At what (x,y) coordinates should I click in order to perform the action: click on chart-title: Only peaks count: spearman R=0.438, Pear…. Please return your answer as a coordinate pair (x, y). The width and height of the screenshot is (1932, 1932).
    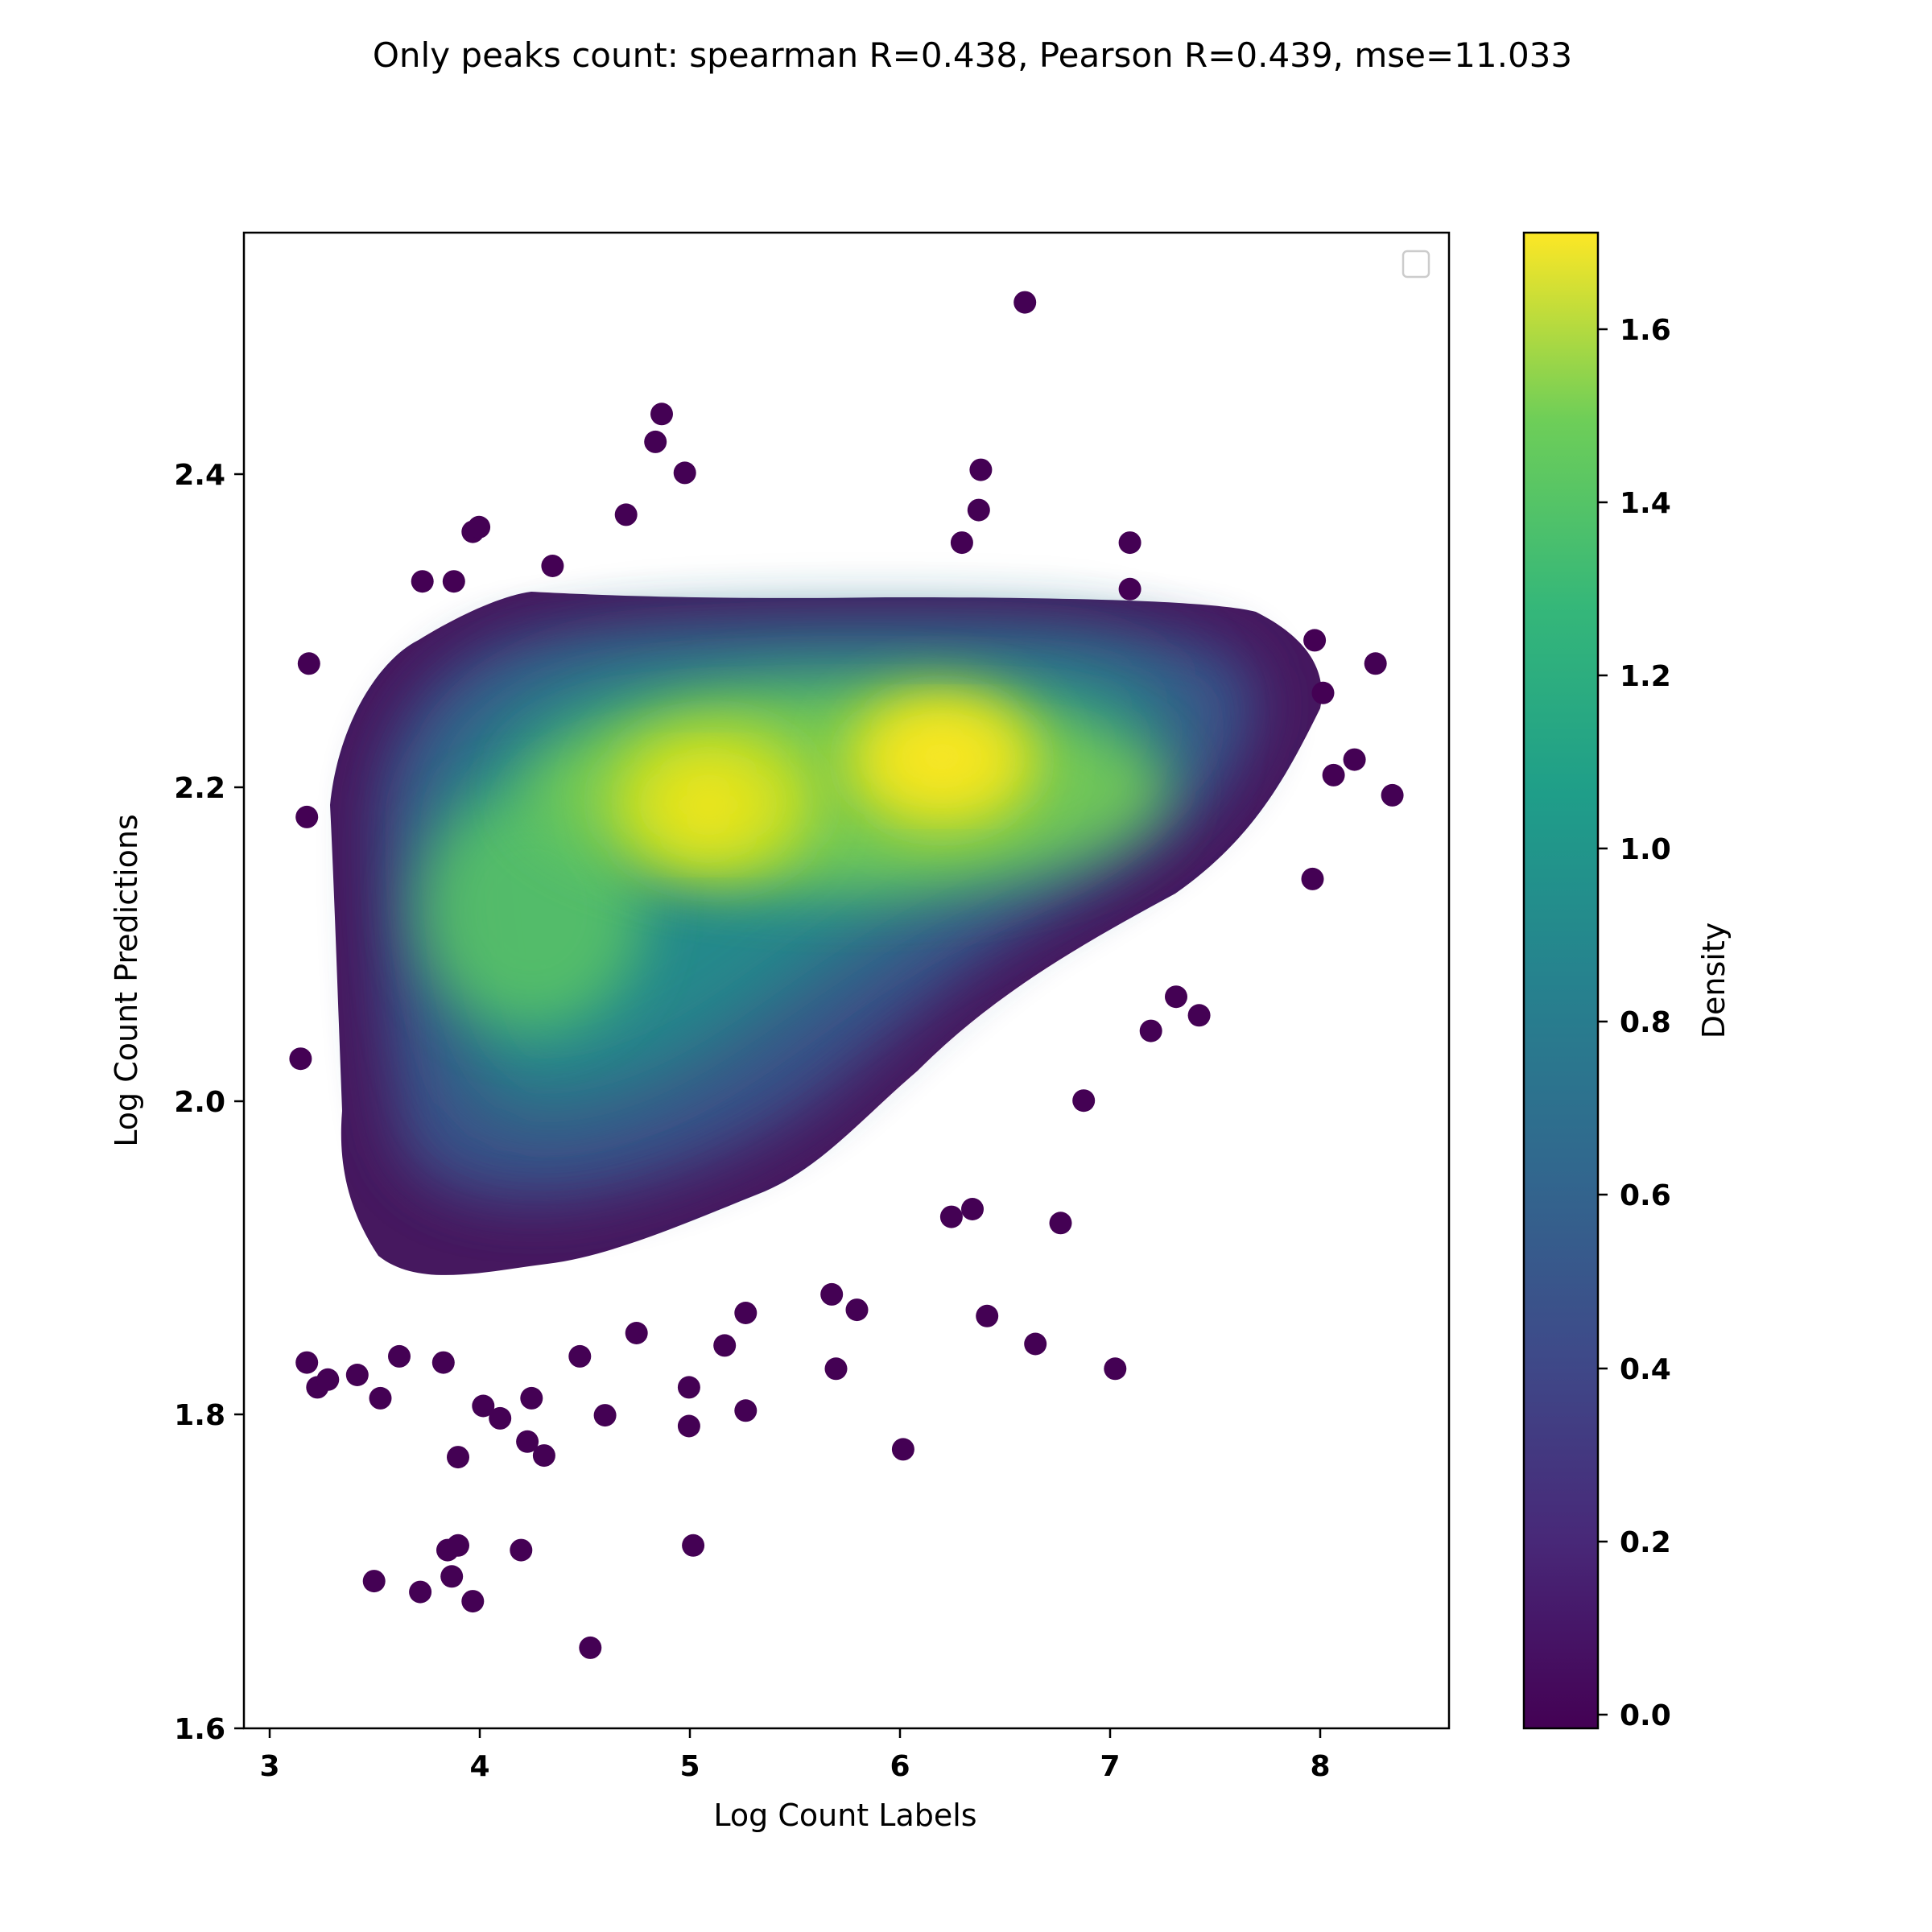
    Looking at the image, I should click on (972, 55).